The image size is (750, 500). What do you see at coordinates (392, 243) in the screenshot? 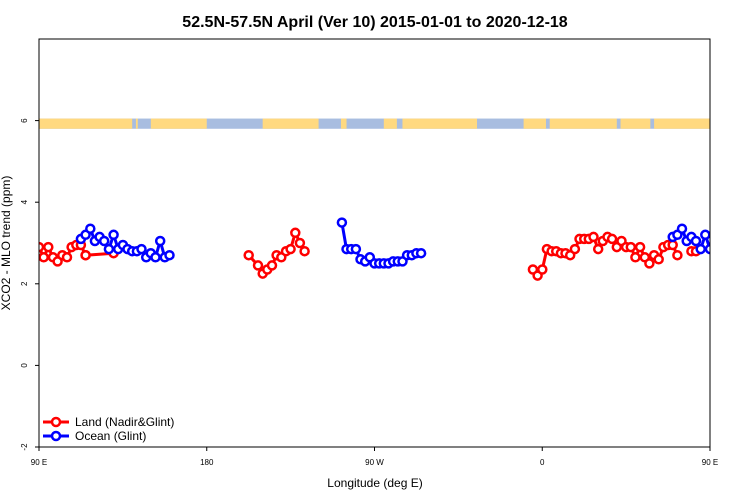
I see `series-ocean` at bounding box center [392, 243].